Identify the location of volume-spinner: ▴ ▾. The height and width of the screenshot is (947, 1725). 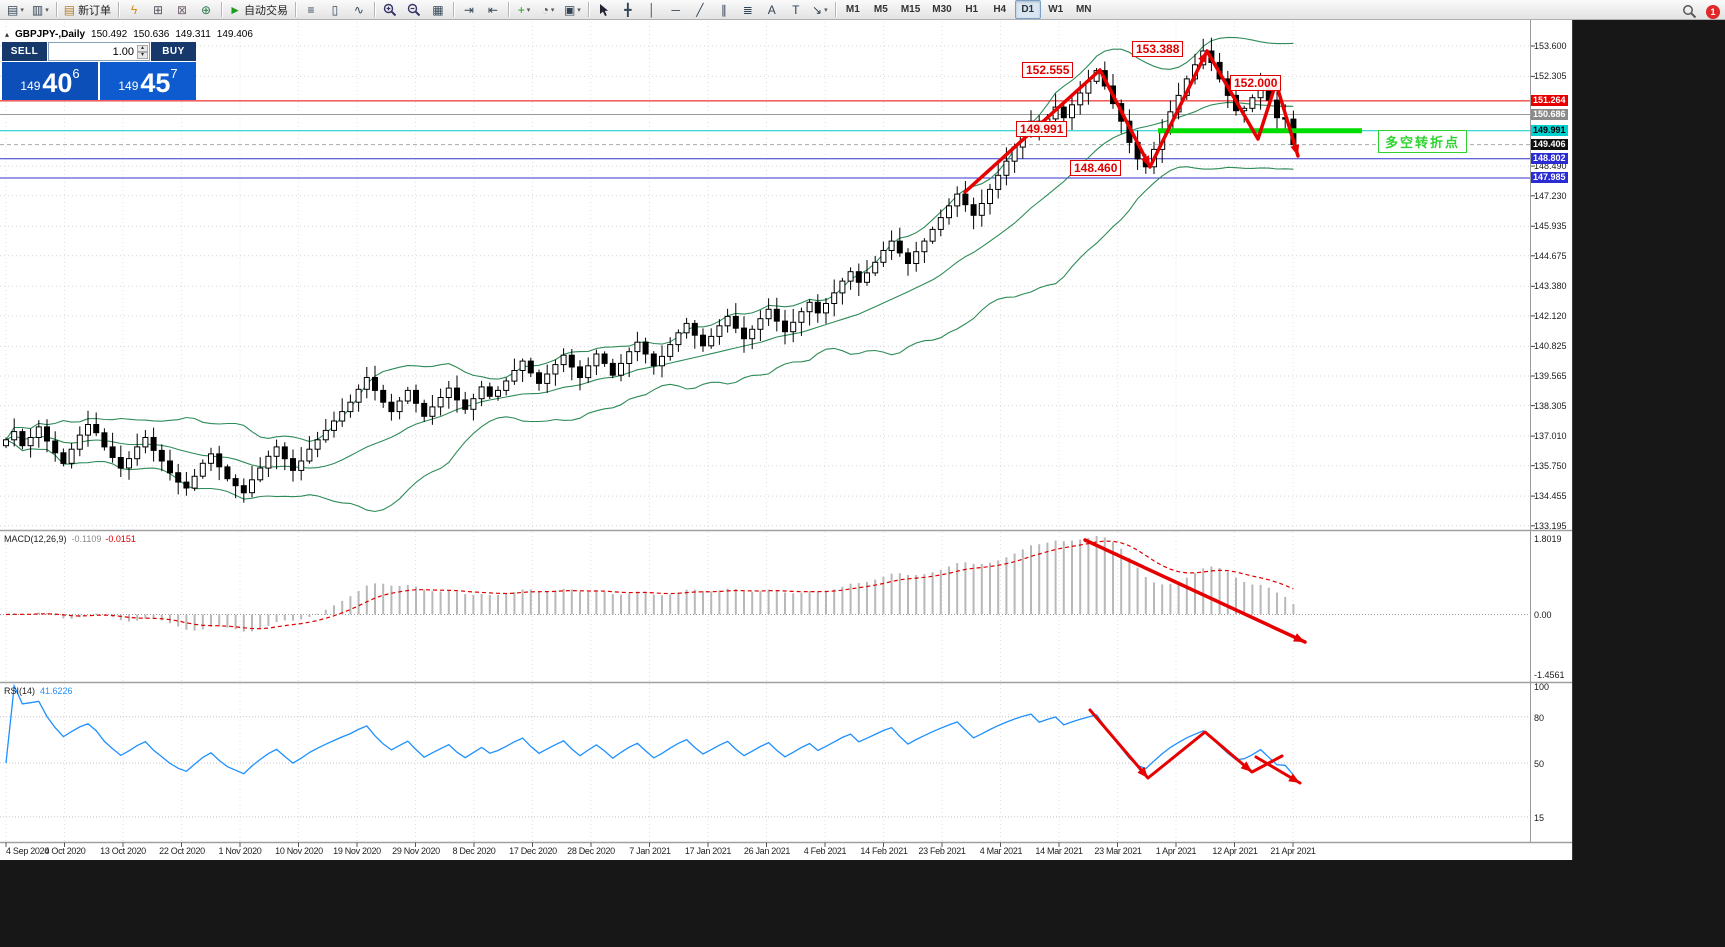
(142, 51).